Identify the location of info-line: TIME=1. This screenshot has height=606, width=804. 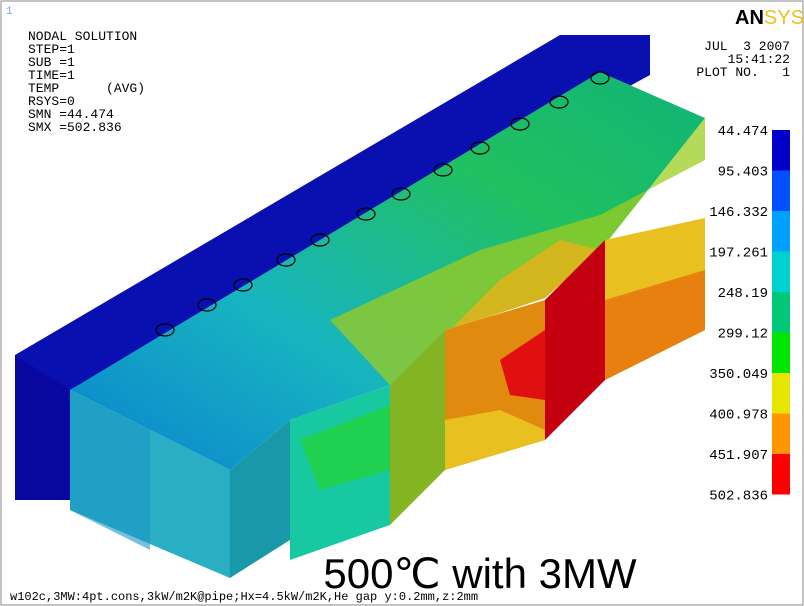
(51, 75).